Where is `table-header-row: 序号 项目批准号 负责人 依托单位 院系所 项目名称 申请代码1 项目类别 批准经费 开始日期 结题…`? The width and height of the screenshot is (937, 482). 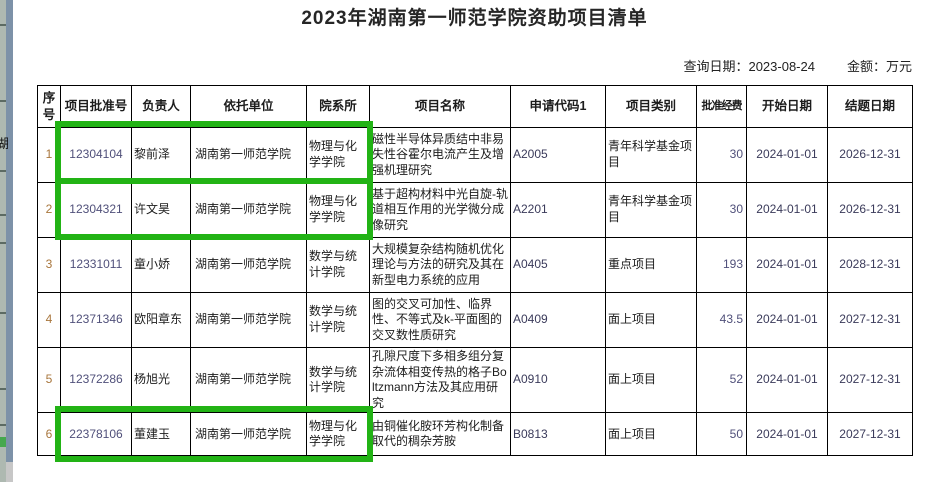 table-header-row: 序号 项目批准号 负责人 依托单位 院系所 项目名称 申请代码1 项目类别 批准经费 开始日期 结题… is located at coordinates (475, 106).